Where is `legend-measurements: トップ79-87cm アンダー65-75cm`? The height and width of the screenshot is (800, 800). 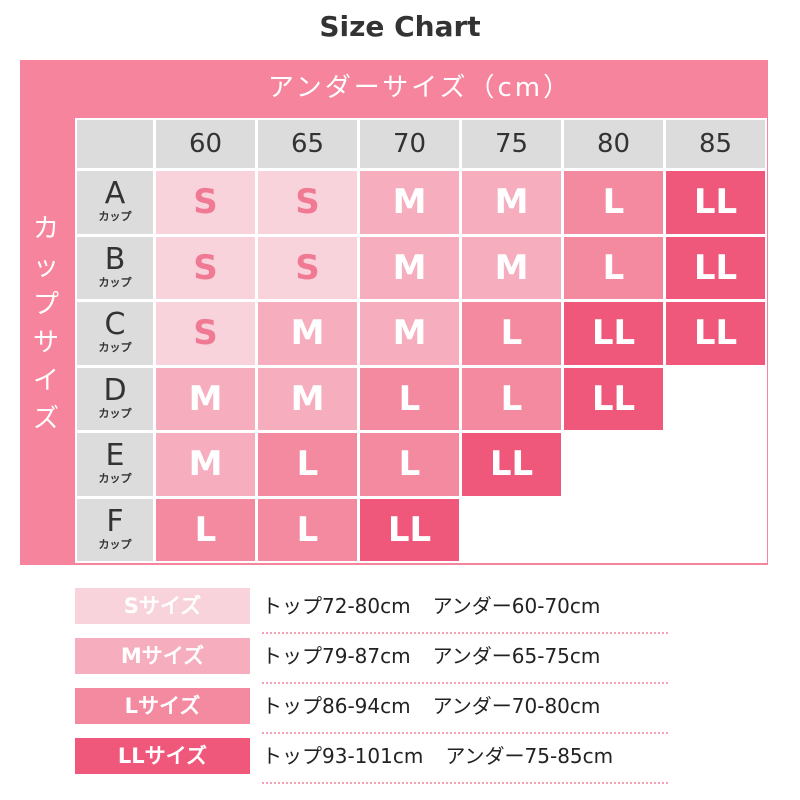 legend-measurements: トップ79-87cm アンダー65-75cm is located at coordinates (442, 656).